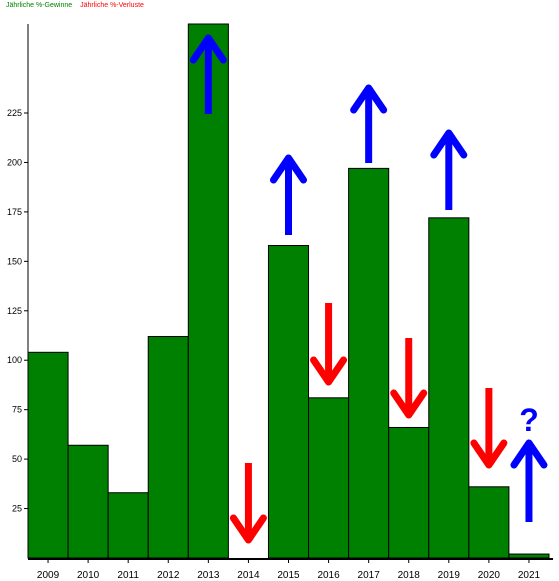 The height and width of the screenshot is (581, 559). I want to click on y-tick-label-125: 125, so click(14, 311).